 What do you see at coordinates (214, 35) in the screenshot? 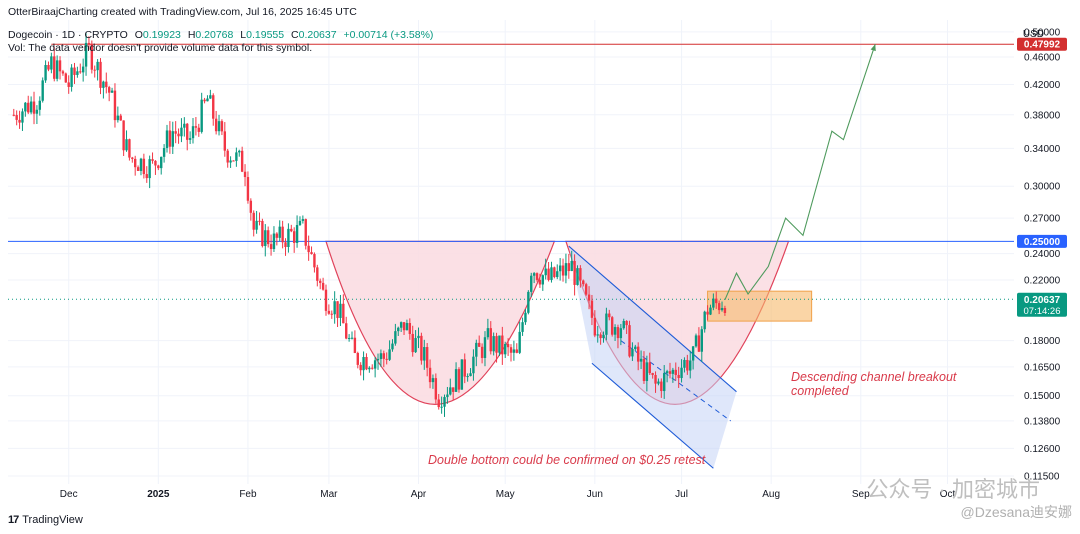
I see `high-value: 0.20768` at bounding box center [214, 35].